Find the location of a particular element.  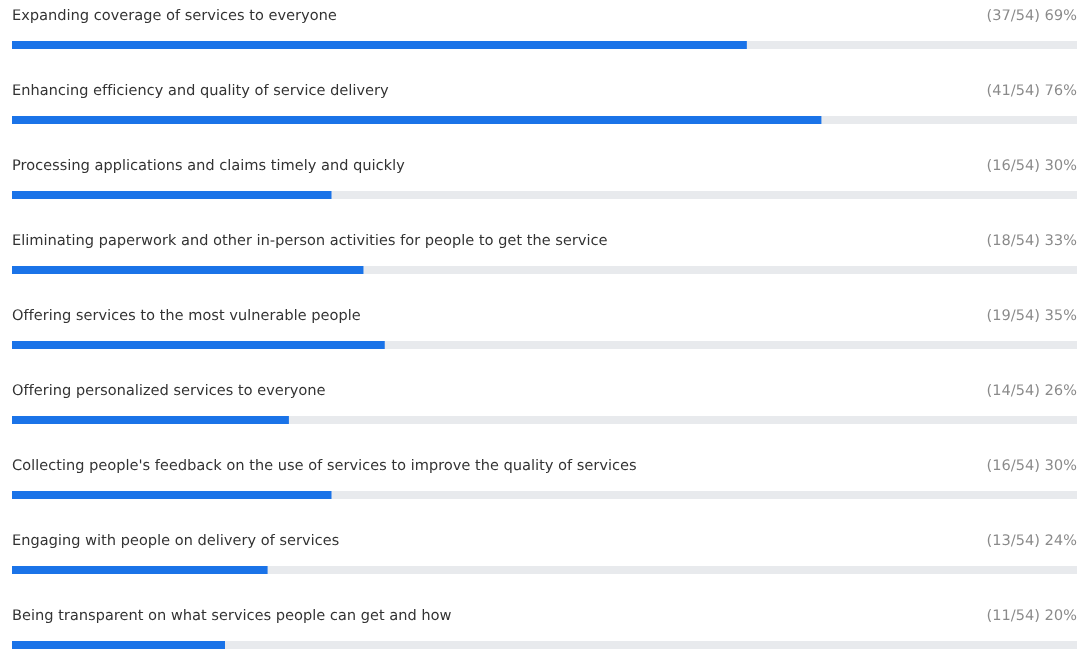

y-tick-label: Offering personalized services to everyone is located at coordinates (168, 391).